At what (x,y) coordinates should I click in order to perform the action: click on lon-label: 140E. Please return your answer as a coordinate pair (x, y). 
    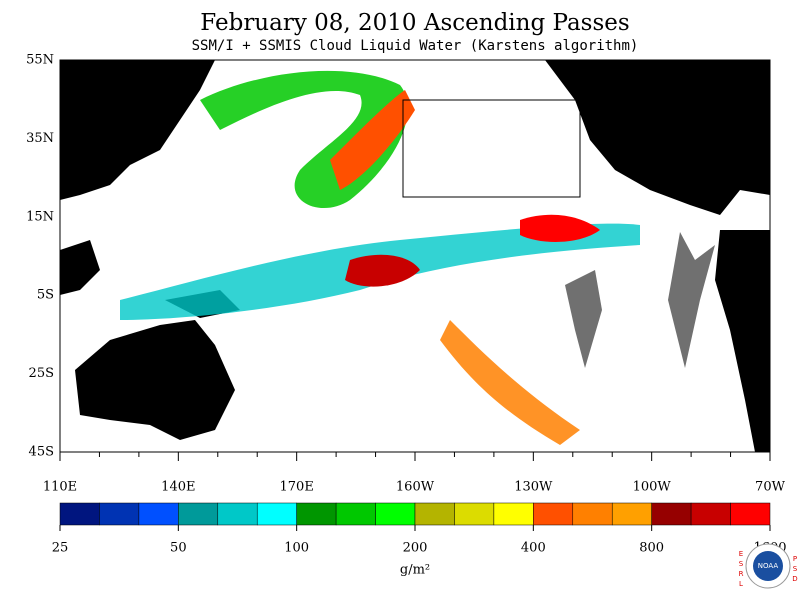
    Looking at the image, I should click on (178, 487).